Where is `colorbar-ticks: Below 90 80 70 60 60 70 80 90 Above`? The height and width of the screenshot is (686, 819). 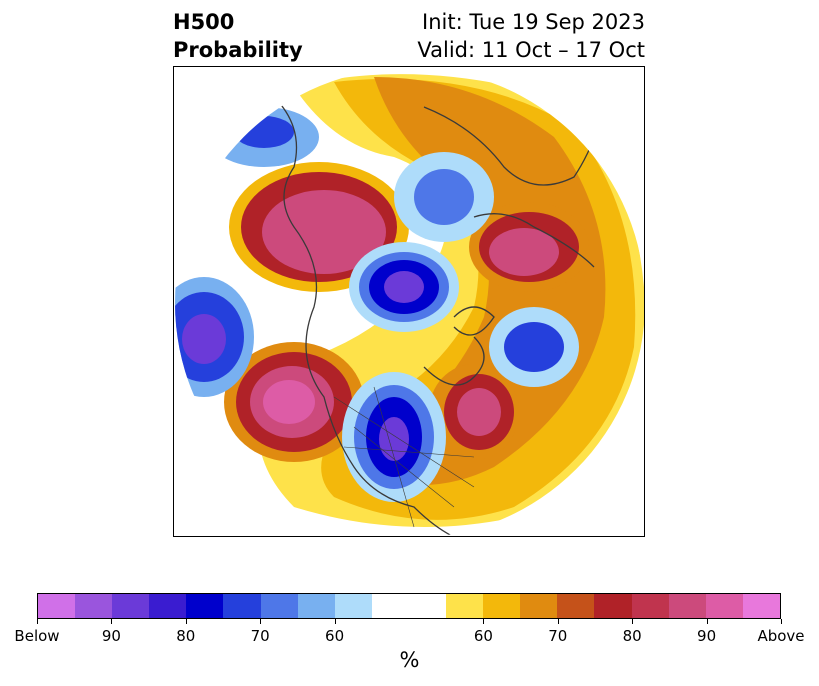 colorbar-ticks: Below 90 80 70 60 60 70 80 90 Above is located at coordinates (409, 634).